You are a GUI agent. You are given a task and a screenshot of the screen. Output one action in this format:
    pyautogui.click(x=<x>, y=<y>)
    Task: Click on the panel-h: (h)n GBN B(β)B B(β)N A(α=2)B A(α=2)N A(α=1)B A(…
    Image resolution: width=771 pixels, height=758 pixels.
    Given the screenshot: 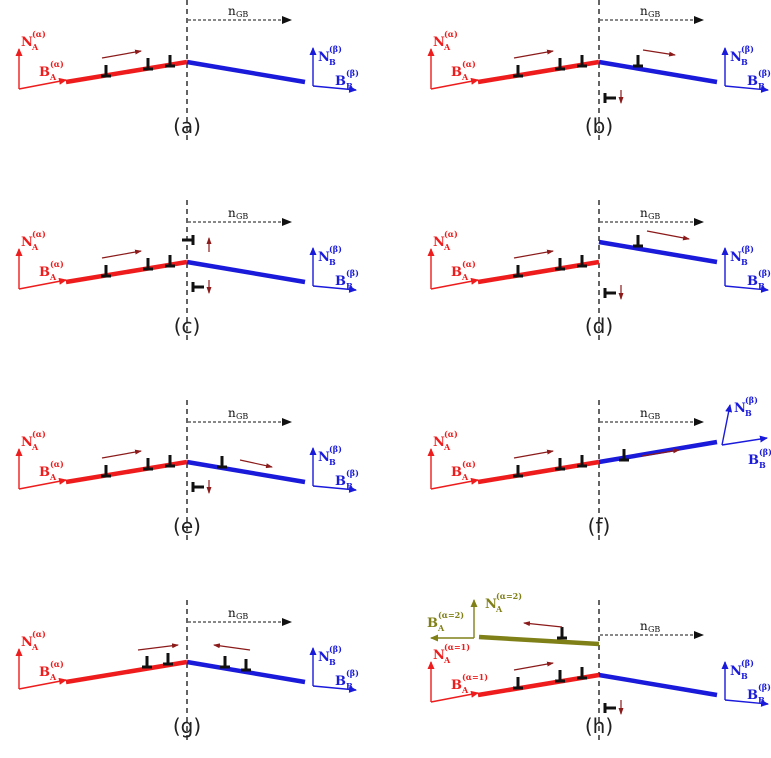 What is the action you would take?
    pyautogui.click(x=599, y=665)
    